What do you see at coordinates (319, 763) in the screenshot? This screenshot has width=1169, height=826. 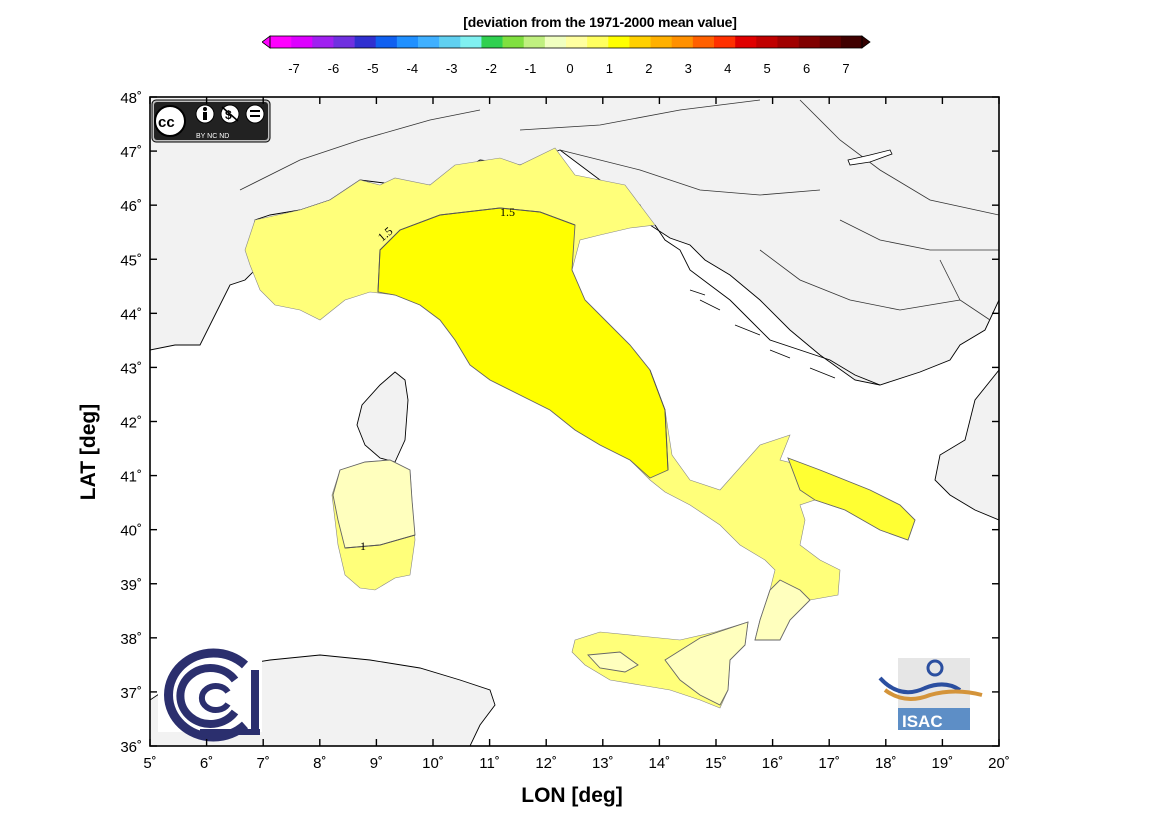 I see `x-tick-label: 8˚` at bounding box center [319, 763].